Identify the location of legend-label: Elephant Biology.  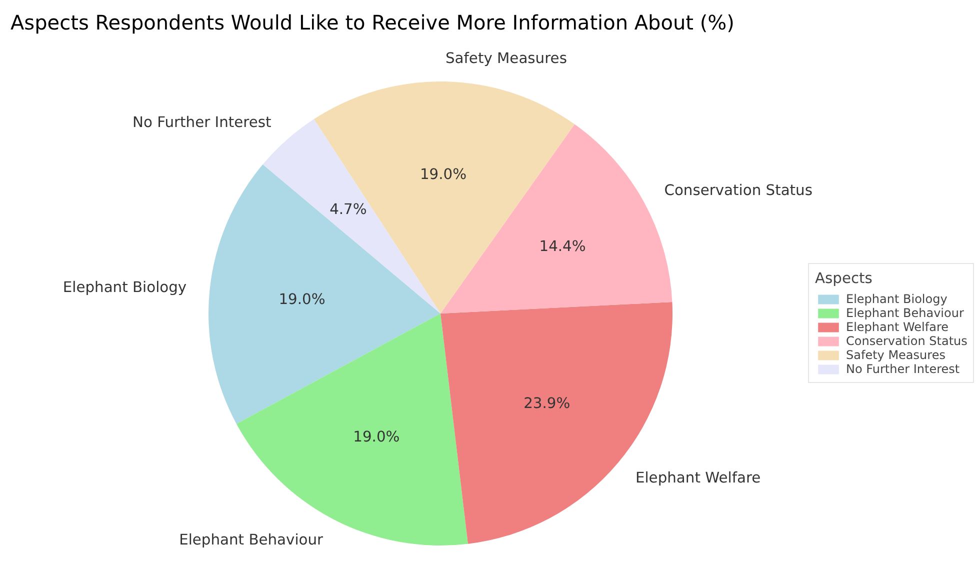
(897, 299).